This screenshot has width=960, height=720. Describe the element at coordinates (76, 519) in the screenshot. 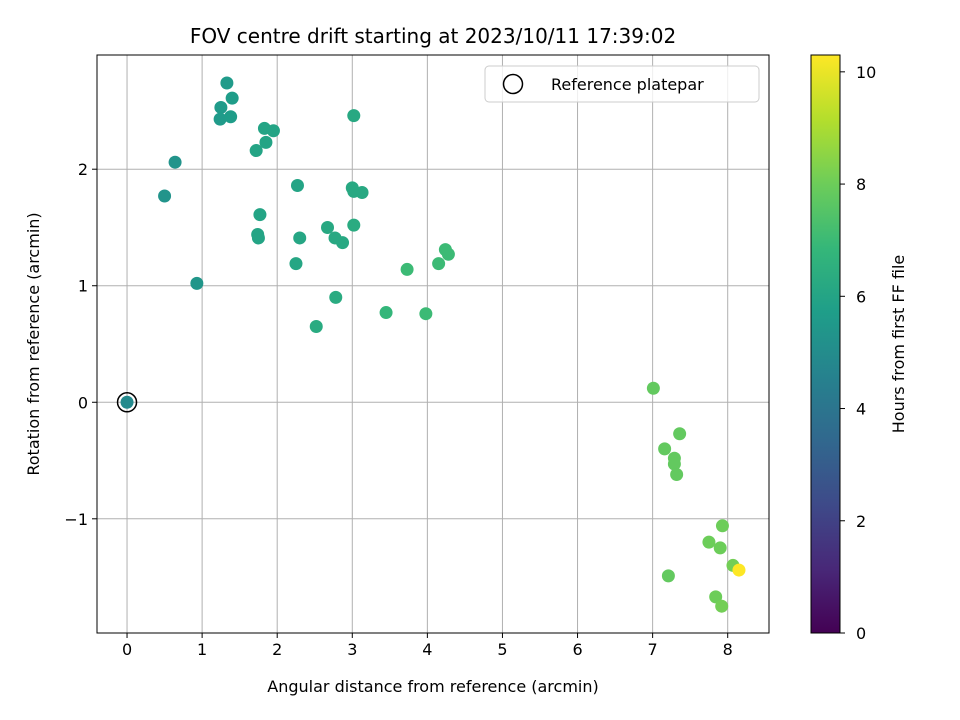

I see `y-tick-label: −1` at that location.